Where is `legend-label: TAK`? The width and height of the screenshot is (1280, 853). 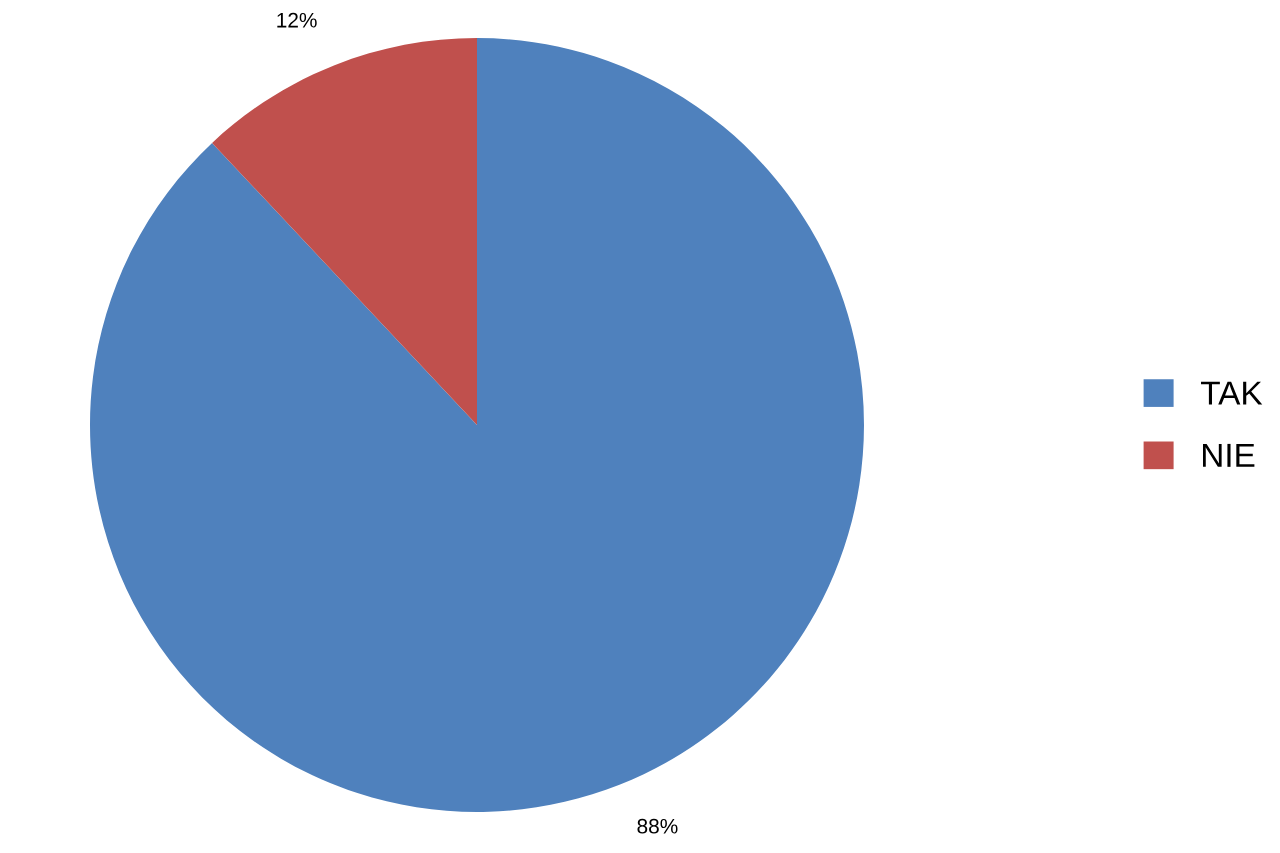
legend-label: TAK is located at coordinates (1232, 393).